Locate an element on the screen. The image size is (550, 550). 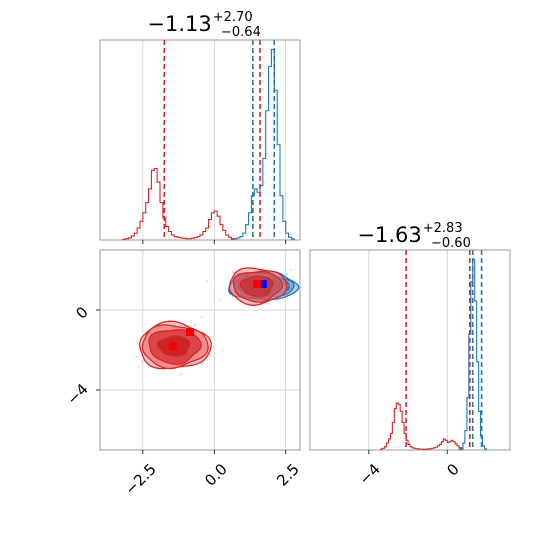
marker-blue is located at coordinates (262, 284).